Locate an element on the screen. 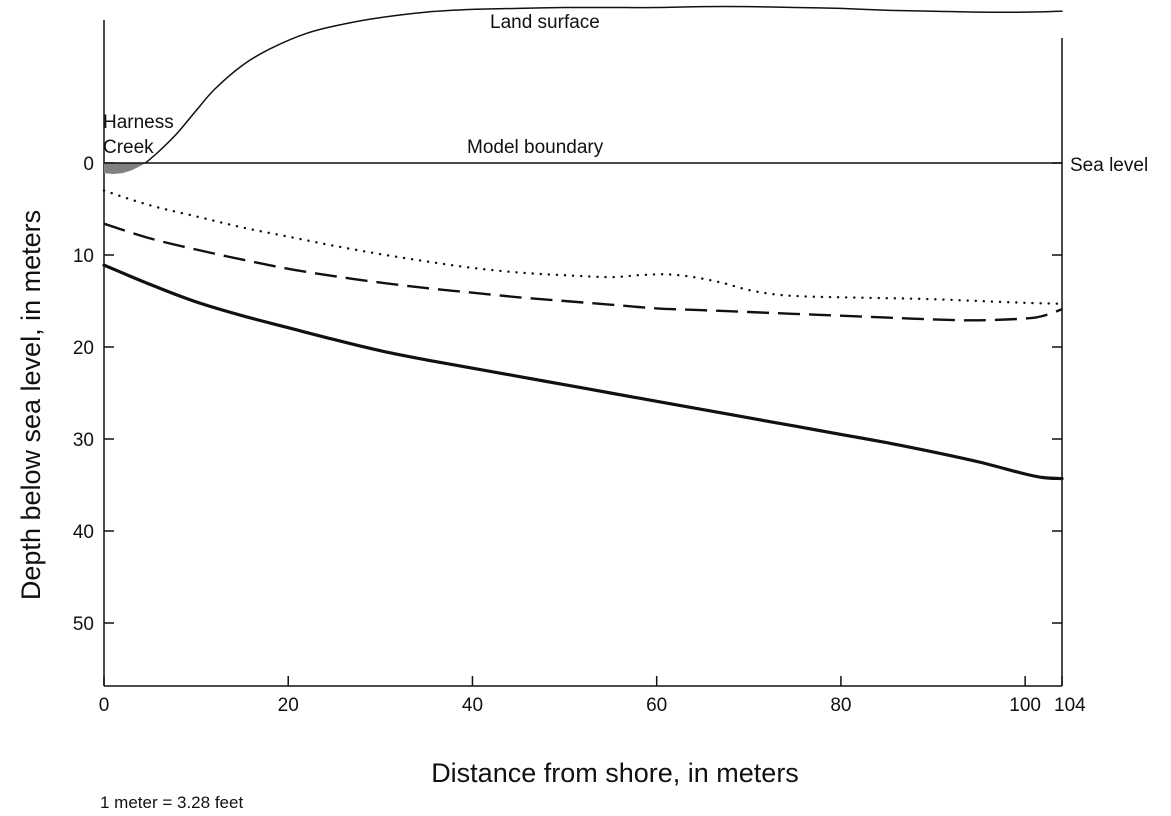  annotation-model-boundary: Model boundary is located at coordinates (535, 147).